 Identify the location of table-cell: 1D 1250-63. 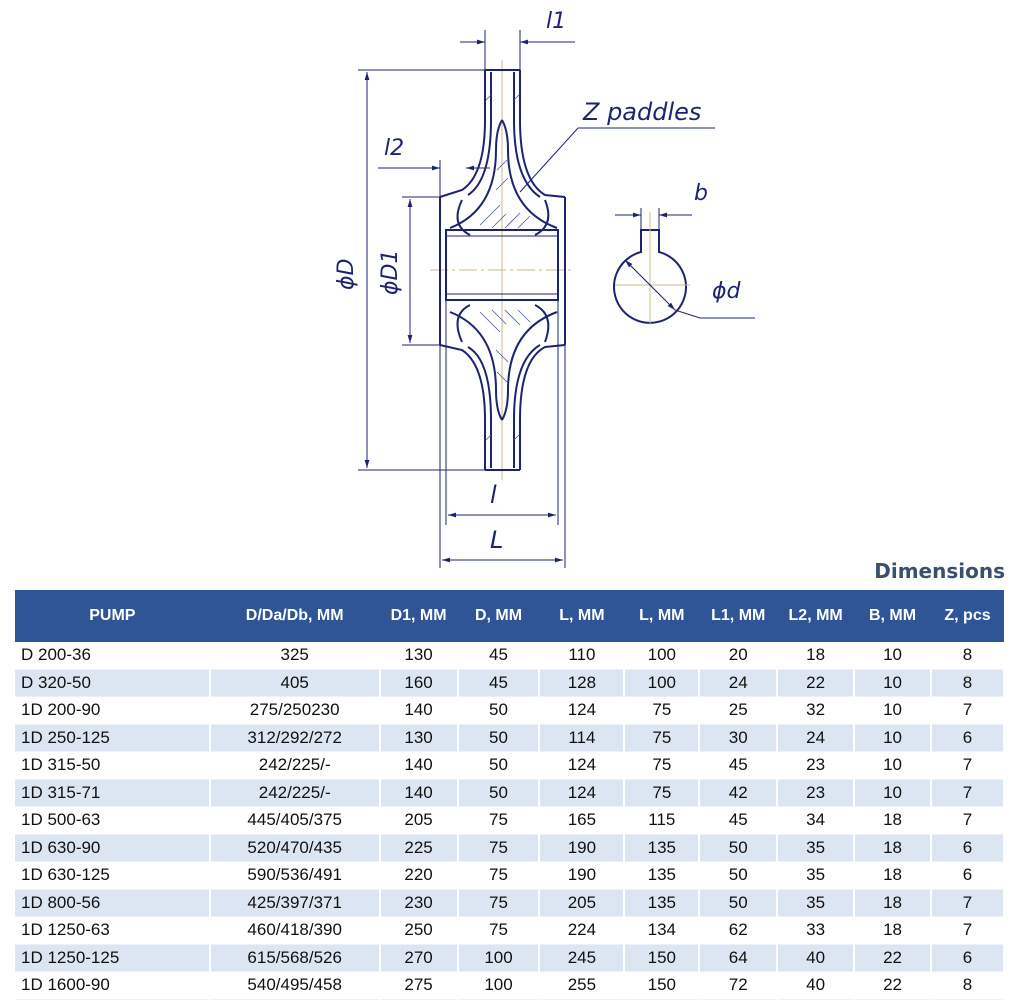
(113, 930).